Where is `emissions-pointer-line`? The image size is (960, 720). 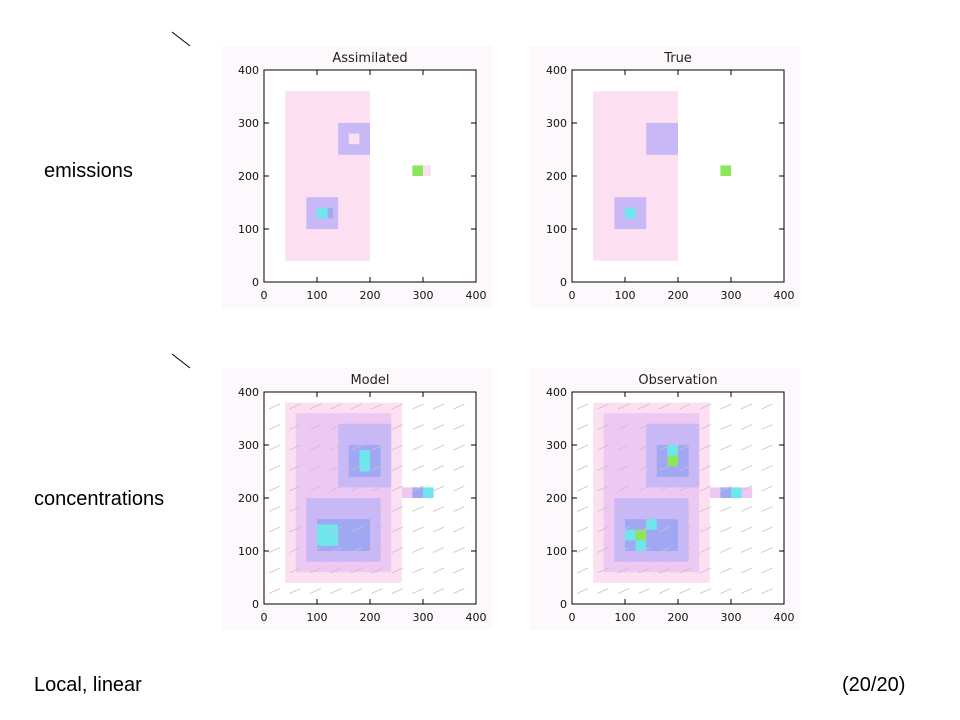
emissions-pointer-line is located at coordinates (181, 39).